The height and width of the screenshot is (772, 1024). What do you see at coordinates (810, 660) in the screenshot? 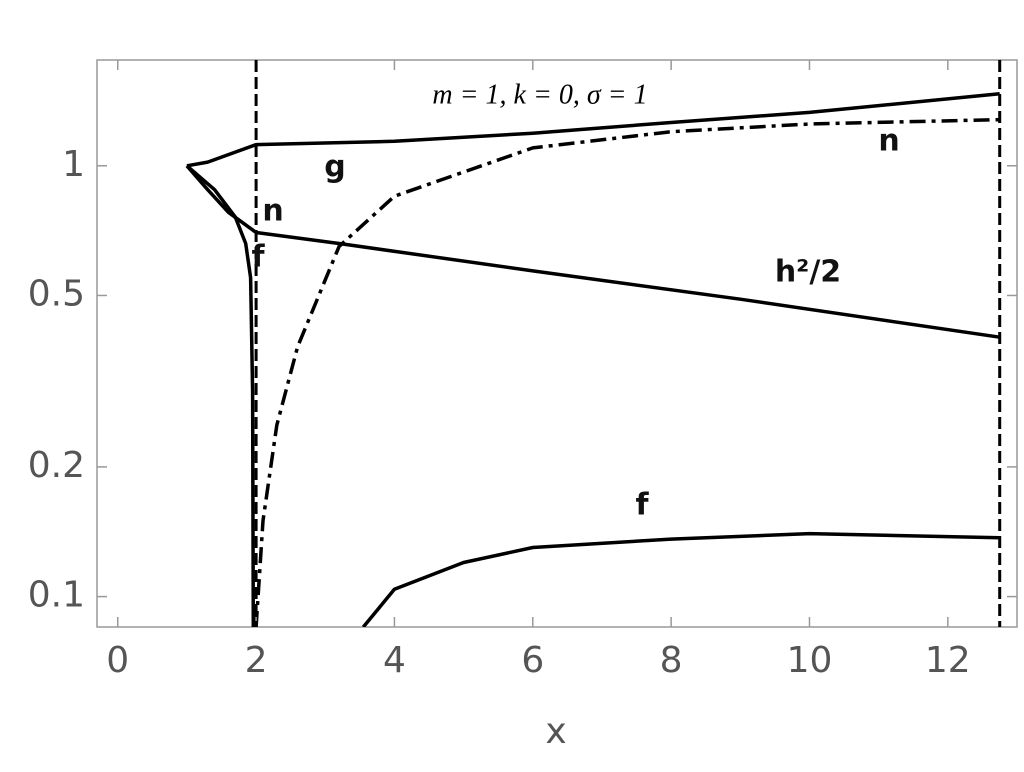
I see `x-tick-label: 10` at bounding box center [810, 660].